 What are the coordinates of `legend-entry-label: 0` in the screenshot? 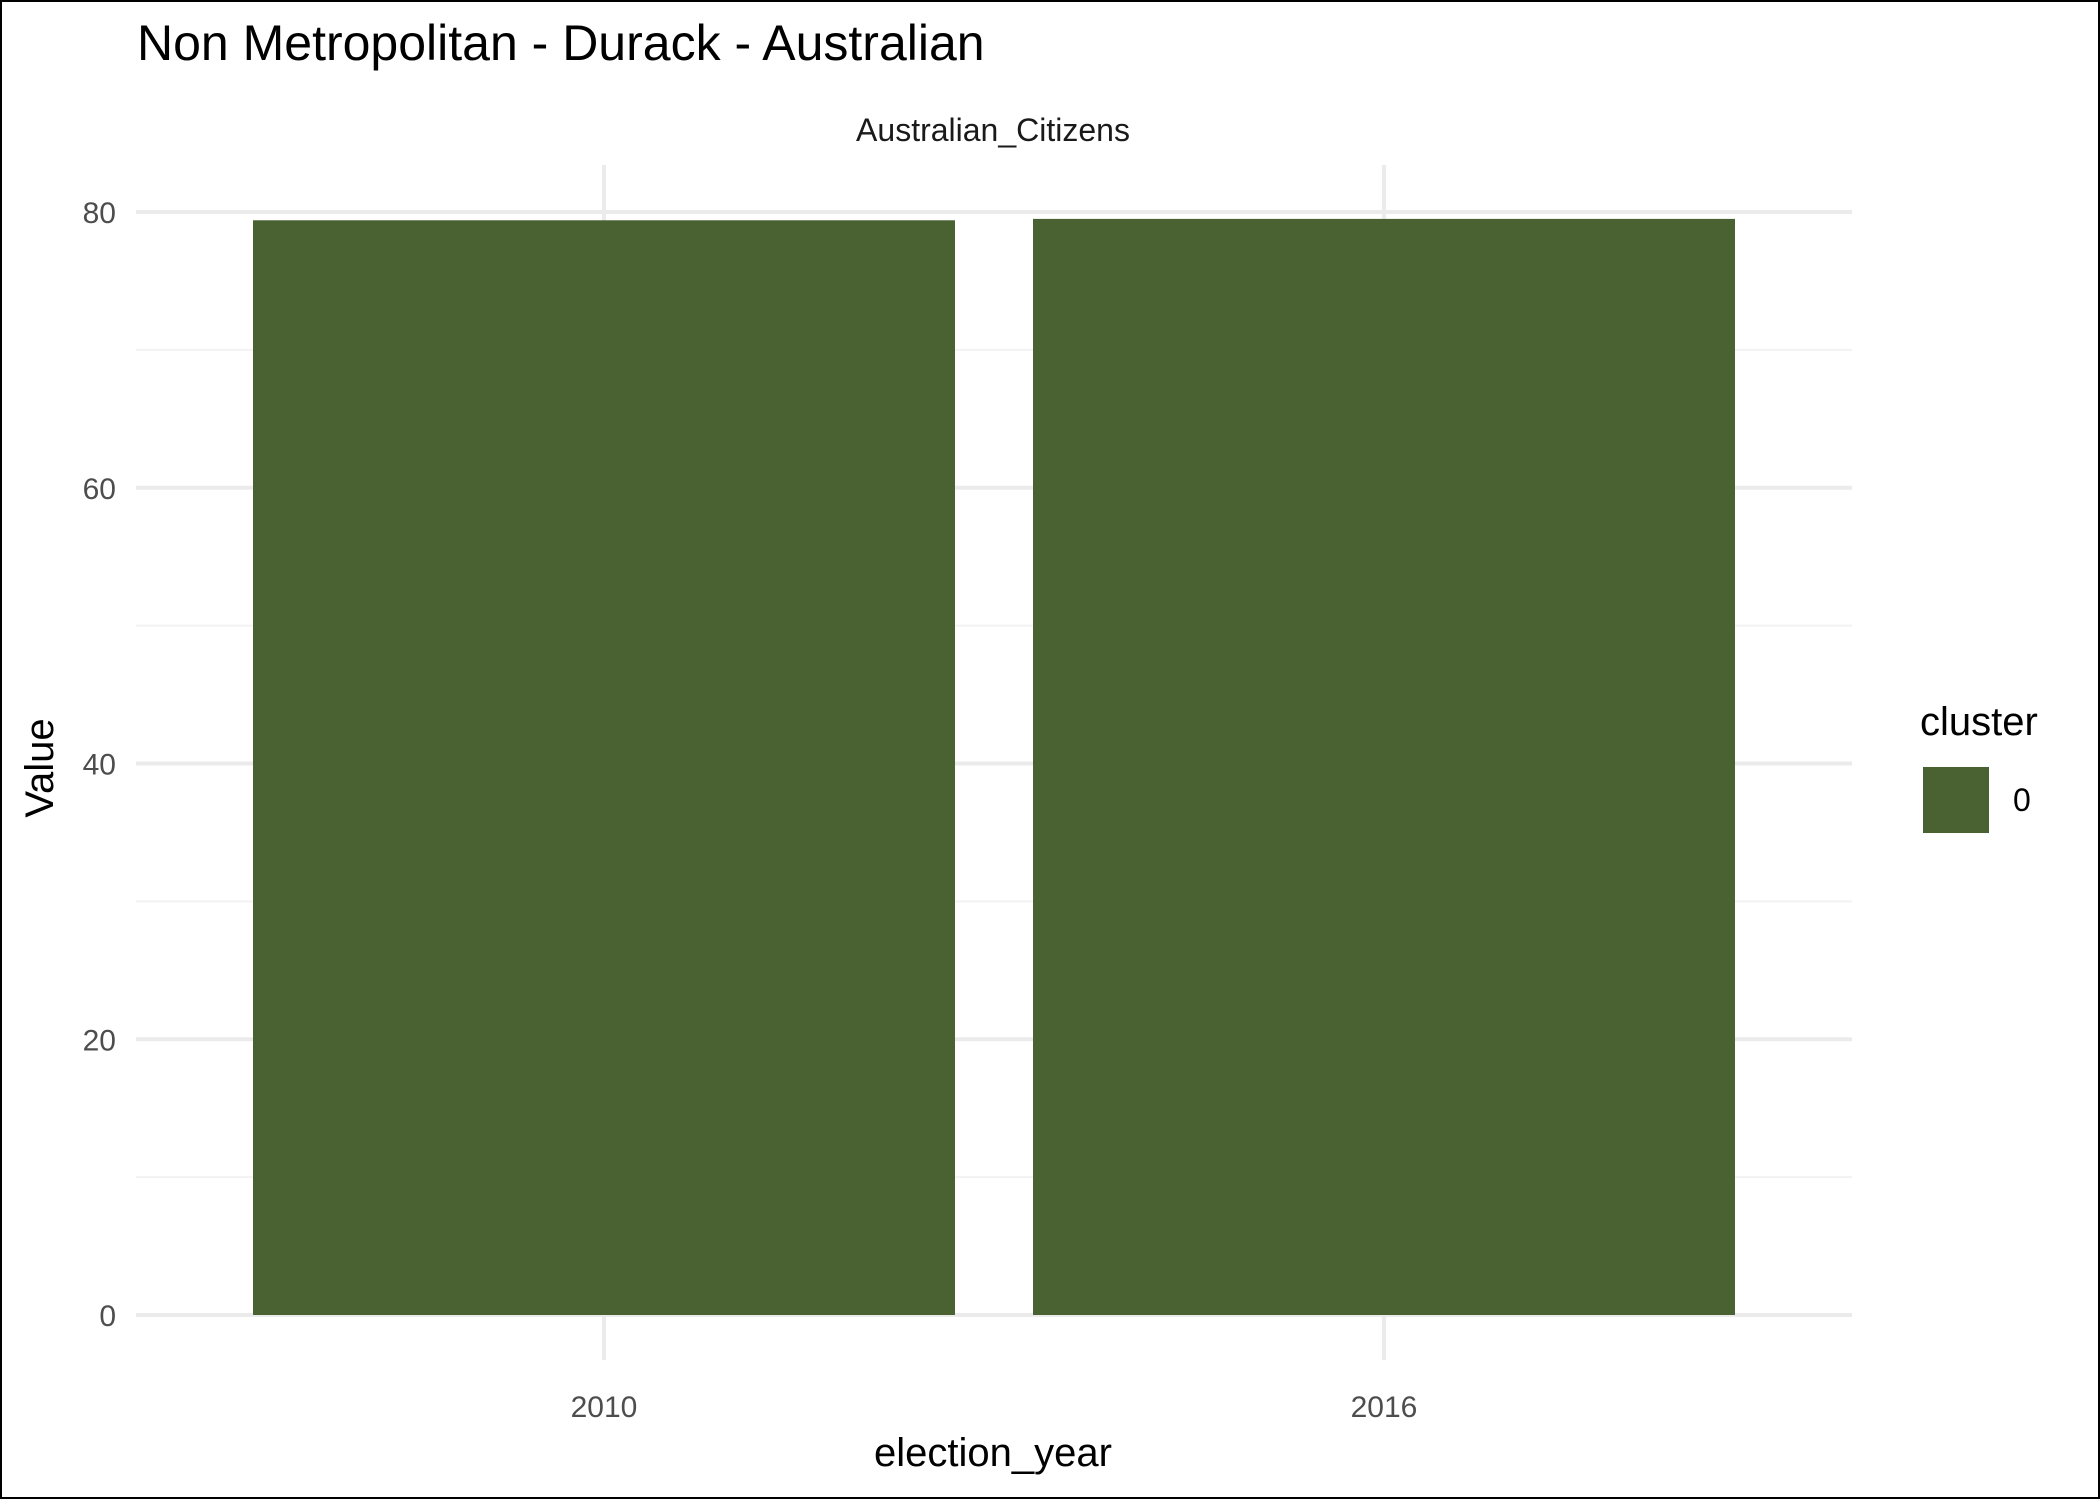 It's located at (2022, 800).